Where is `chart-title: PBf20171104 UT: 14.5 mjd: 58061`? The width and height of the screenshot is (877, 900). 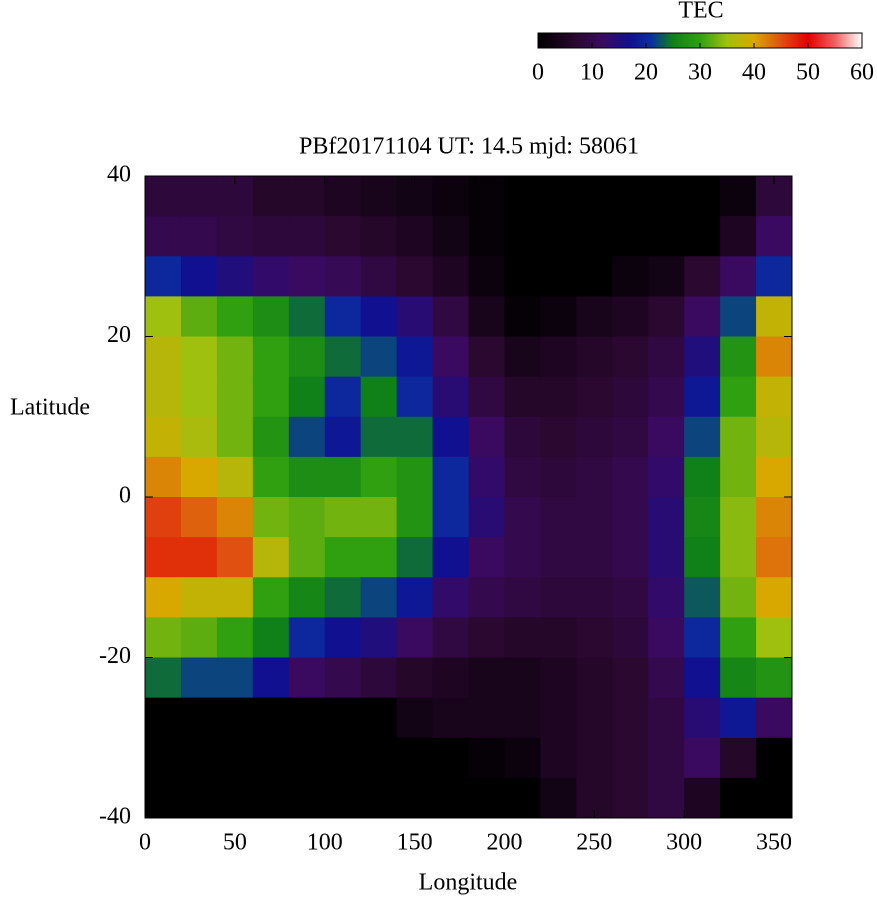 chart-title: PBf20171104 UT: 14.5 mjd: 58061 is located at coordinates (469, 147).